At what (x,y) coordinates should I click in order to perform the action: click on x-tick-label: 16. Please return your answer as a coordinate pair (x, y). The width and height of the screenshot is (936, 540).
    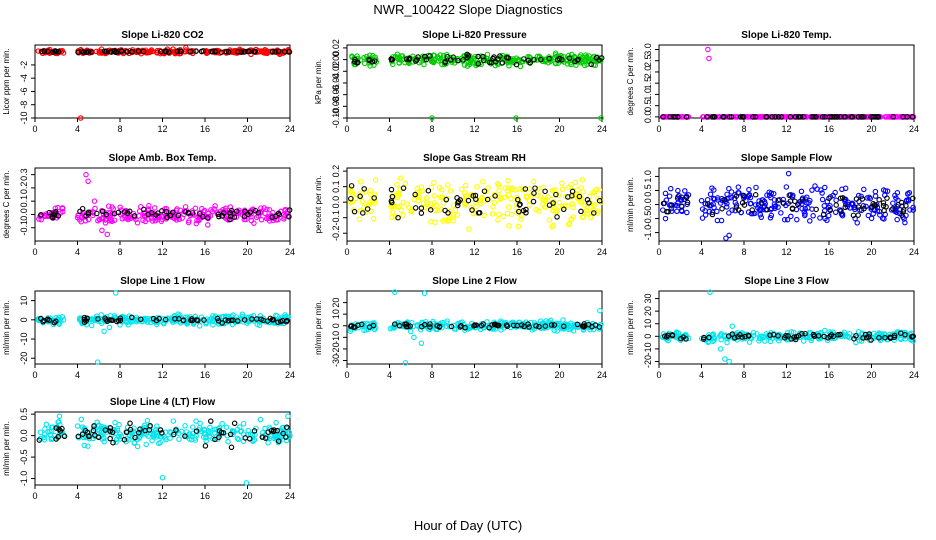
    Looking at the image, I should click on (829, 375).